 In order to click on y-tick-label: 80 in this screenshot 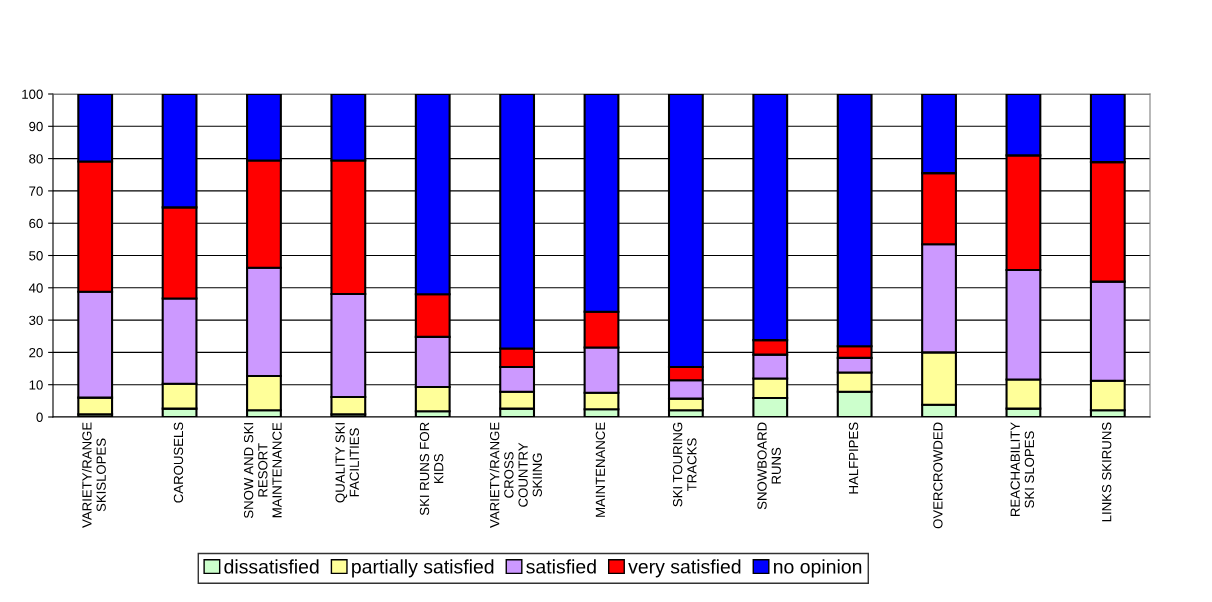, I will do `click(36, 159)`.